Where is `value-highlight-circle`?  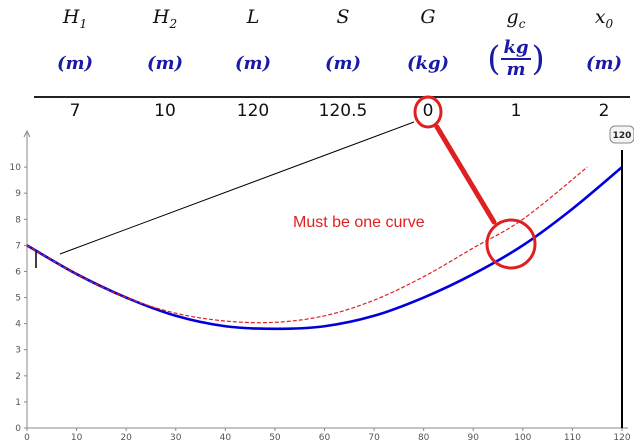
value-highlight-circle is located at coordinates (428, 112).